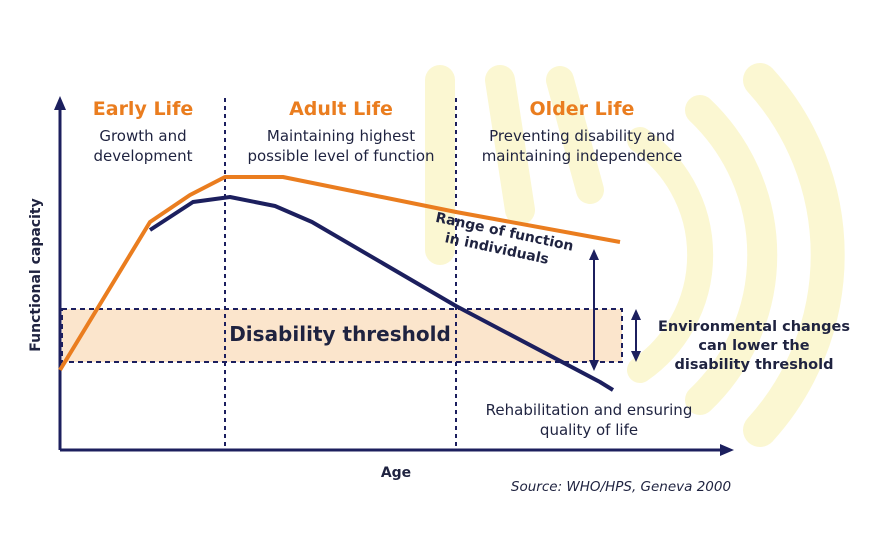  Describe the element at coordinates (594, 310) in the screenshot. I see `range-arrow` at that location.